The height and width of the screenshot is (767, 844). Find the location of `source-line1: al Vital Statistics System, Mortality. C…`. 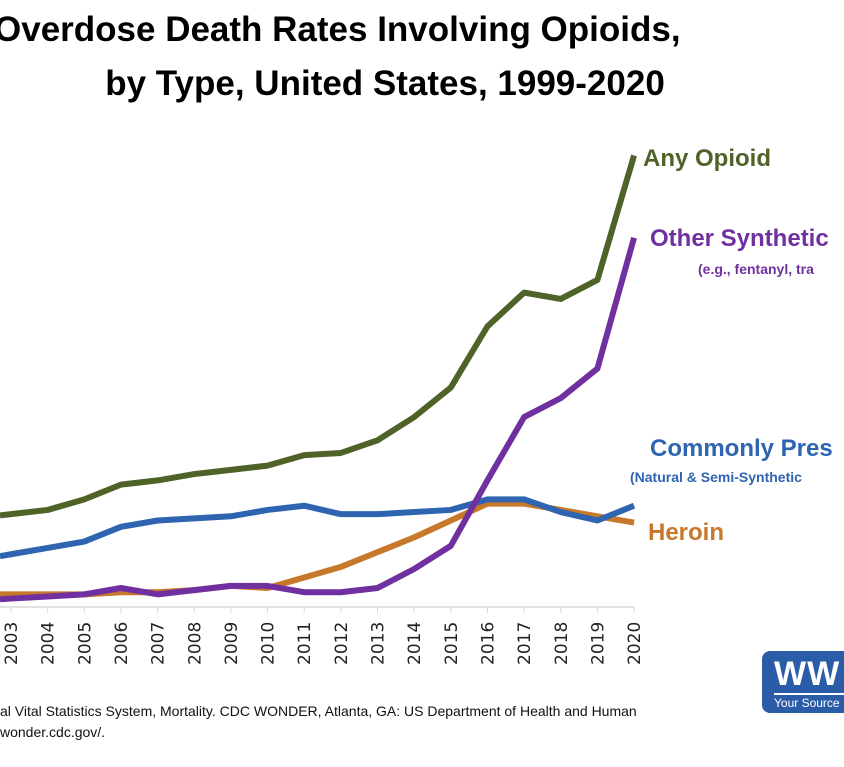

source-line1: al Vital Statistics System, Mortality. C… is located at coordinates (318, 711).